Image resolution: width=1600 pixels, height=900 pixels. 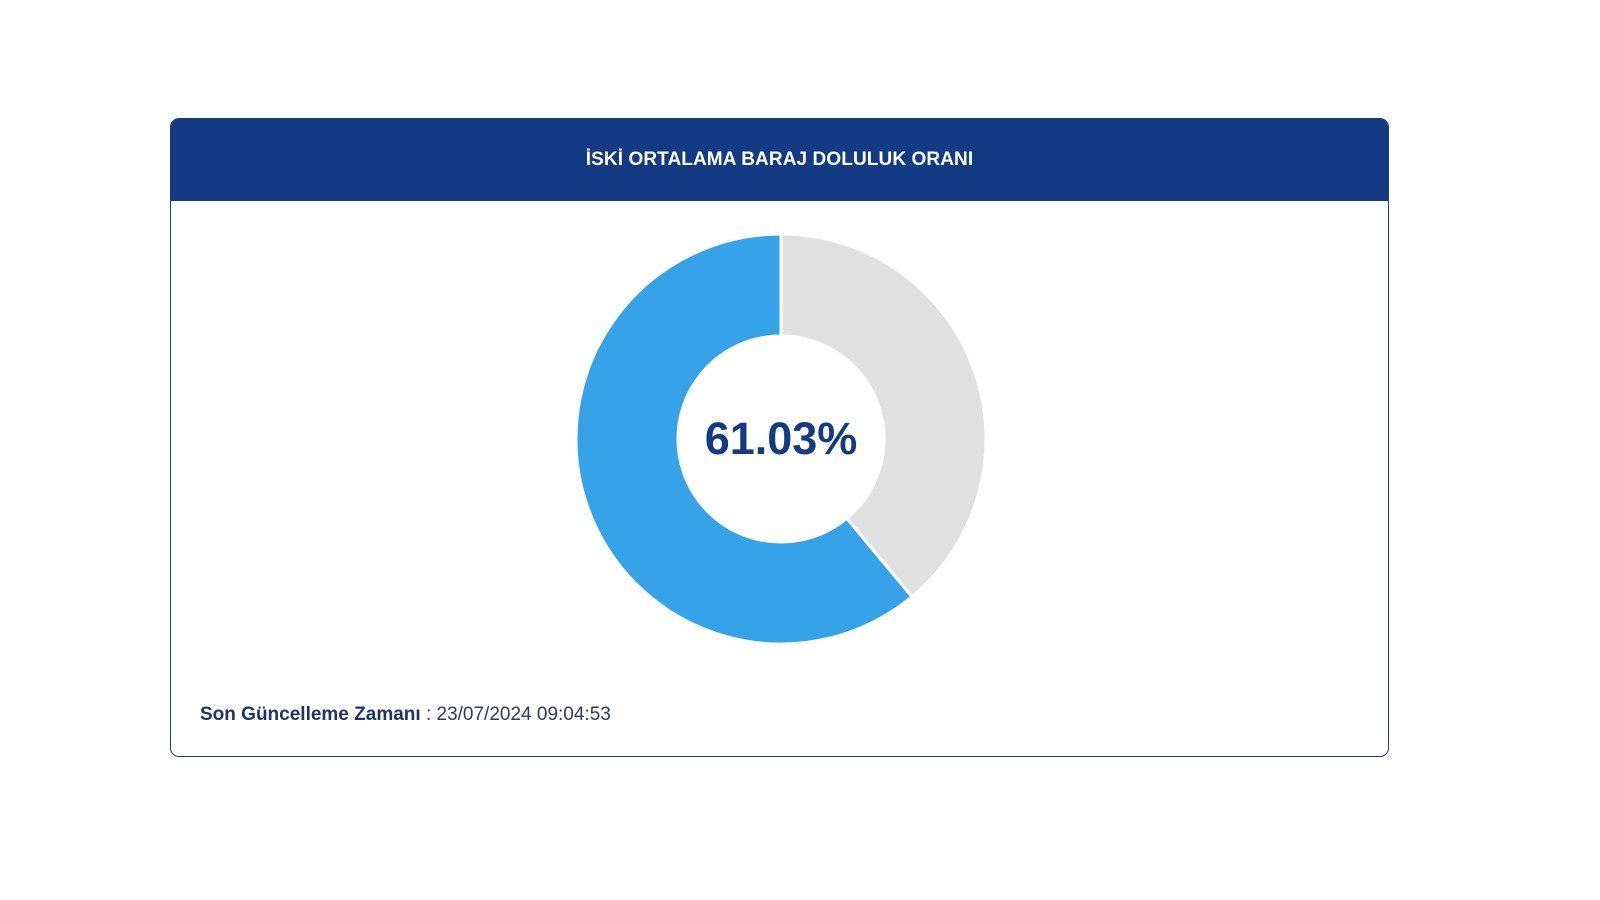 I want to click on occupancy-percentage: 61.03%, so click(x=781, y=438).